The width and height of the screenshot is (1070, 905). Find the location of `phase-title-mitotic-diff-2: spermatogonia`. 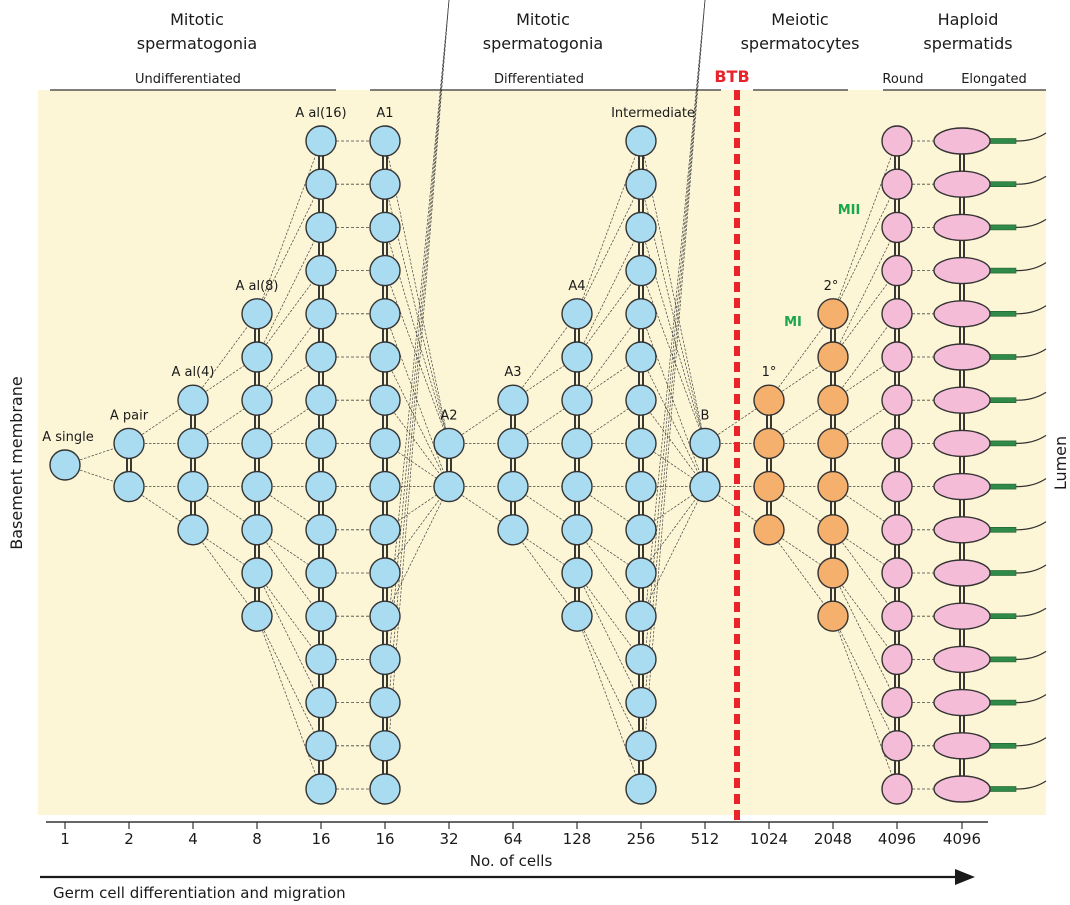

phase-title-mitotic-diff-2: spermatogonia is located at coordinates (543, 43).